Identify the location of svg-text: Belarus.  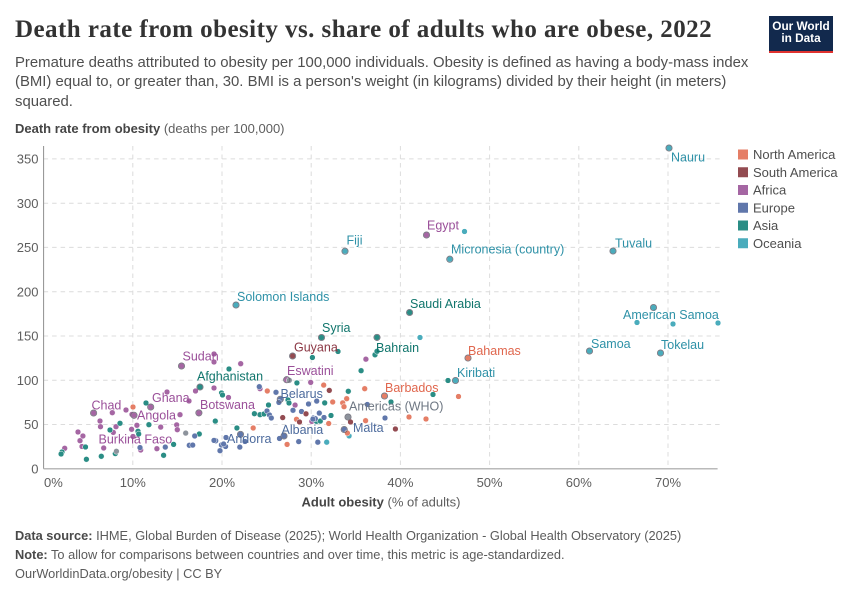
(302, 394).